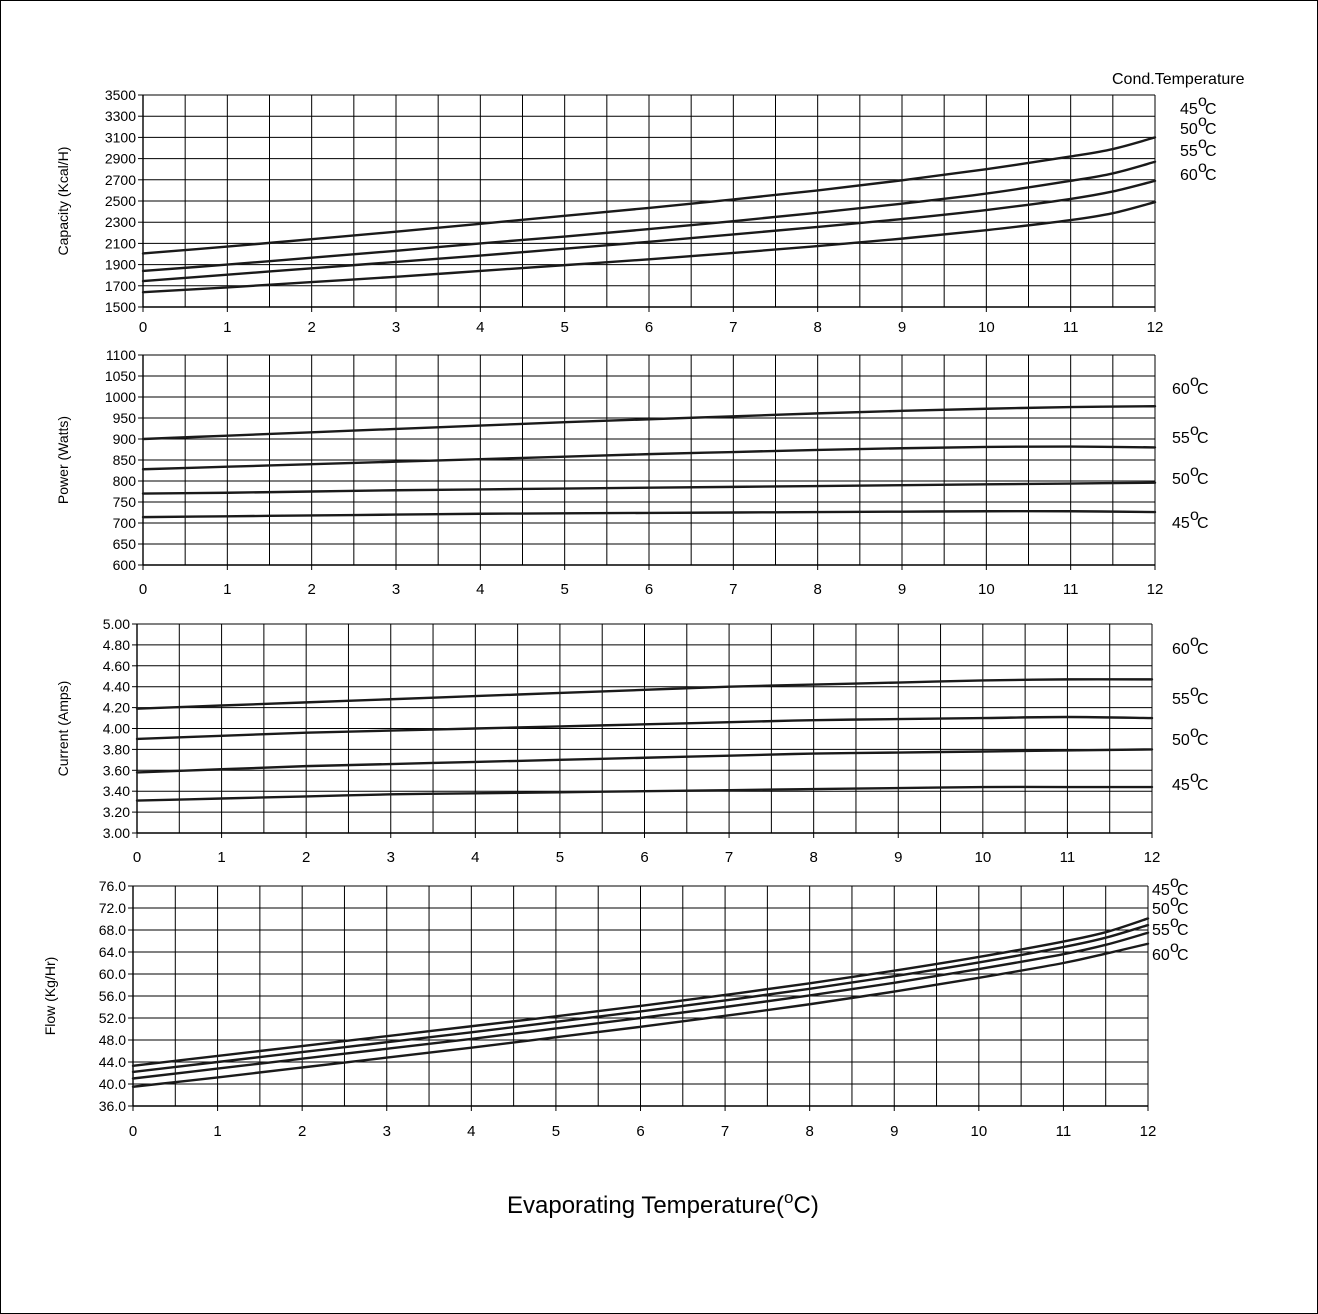 The width and height of the screenshot is (1318, 1314). I want to click on legend-value: 50, so click(1181, 479).